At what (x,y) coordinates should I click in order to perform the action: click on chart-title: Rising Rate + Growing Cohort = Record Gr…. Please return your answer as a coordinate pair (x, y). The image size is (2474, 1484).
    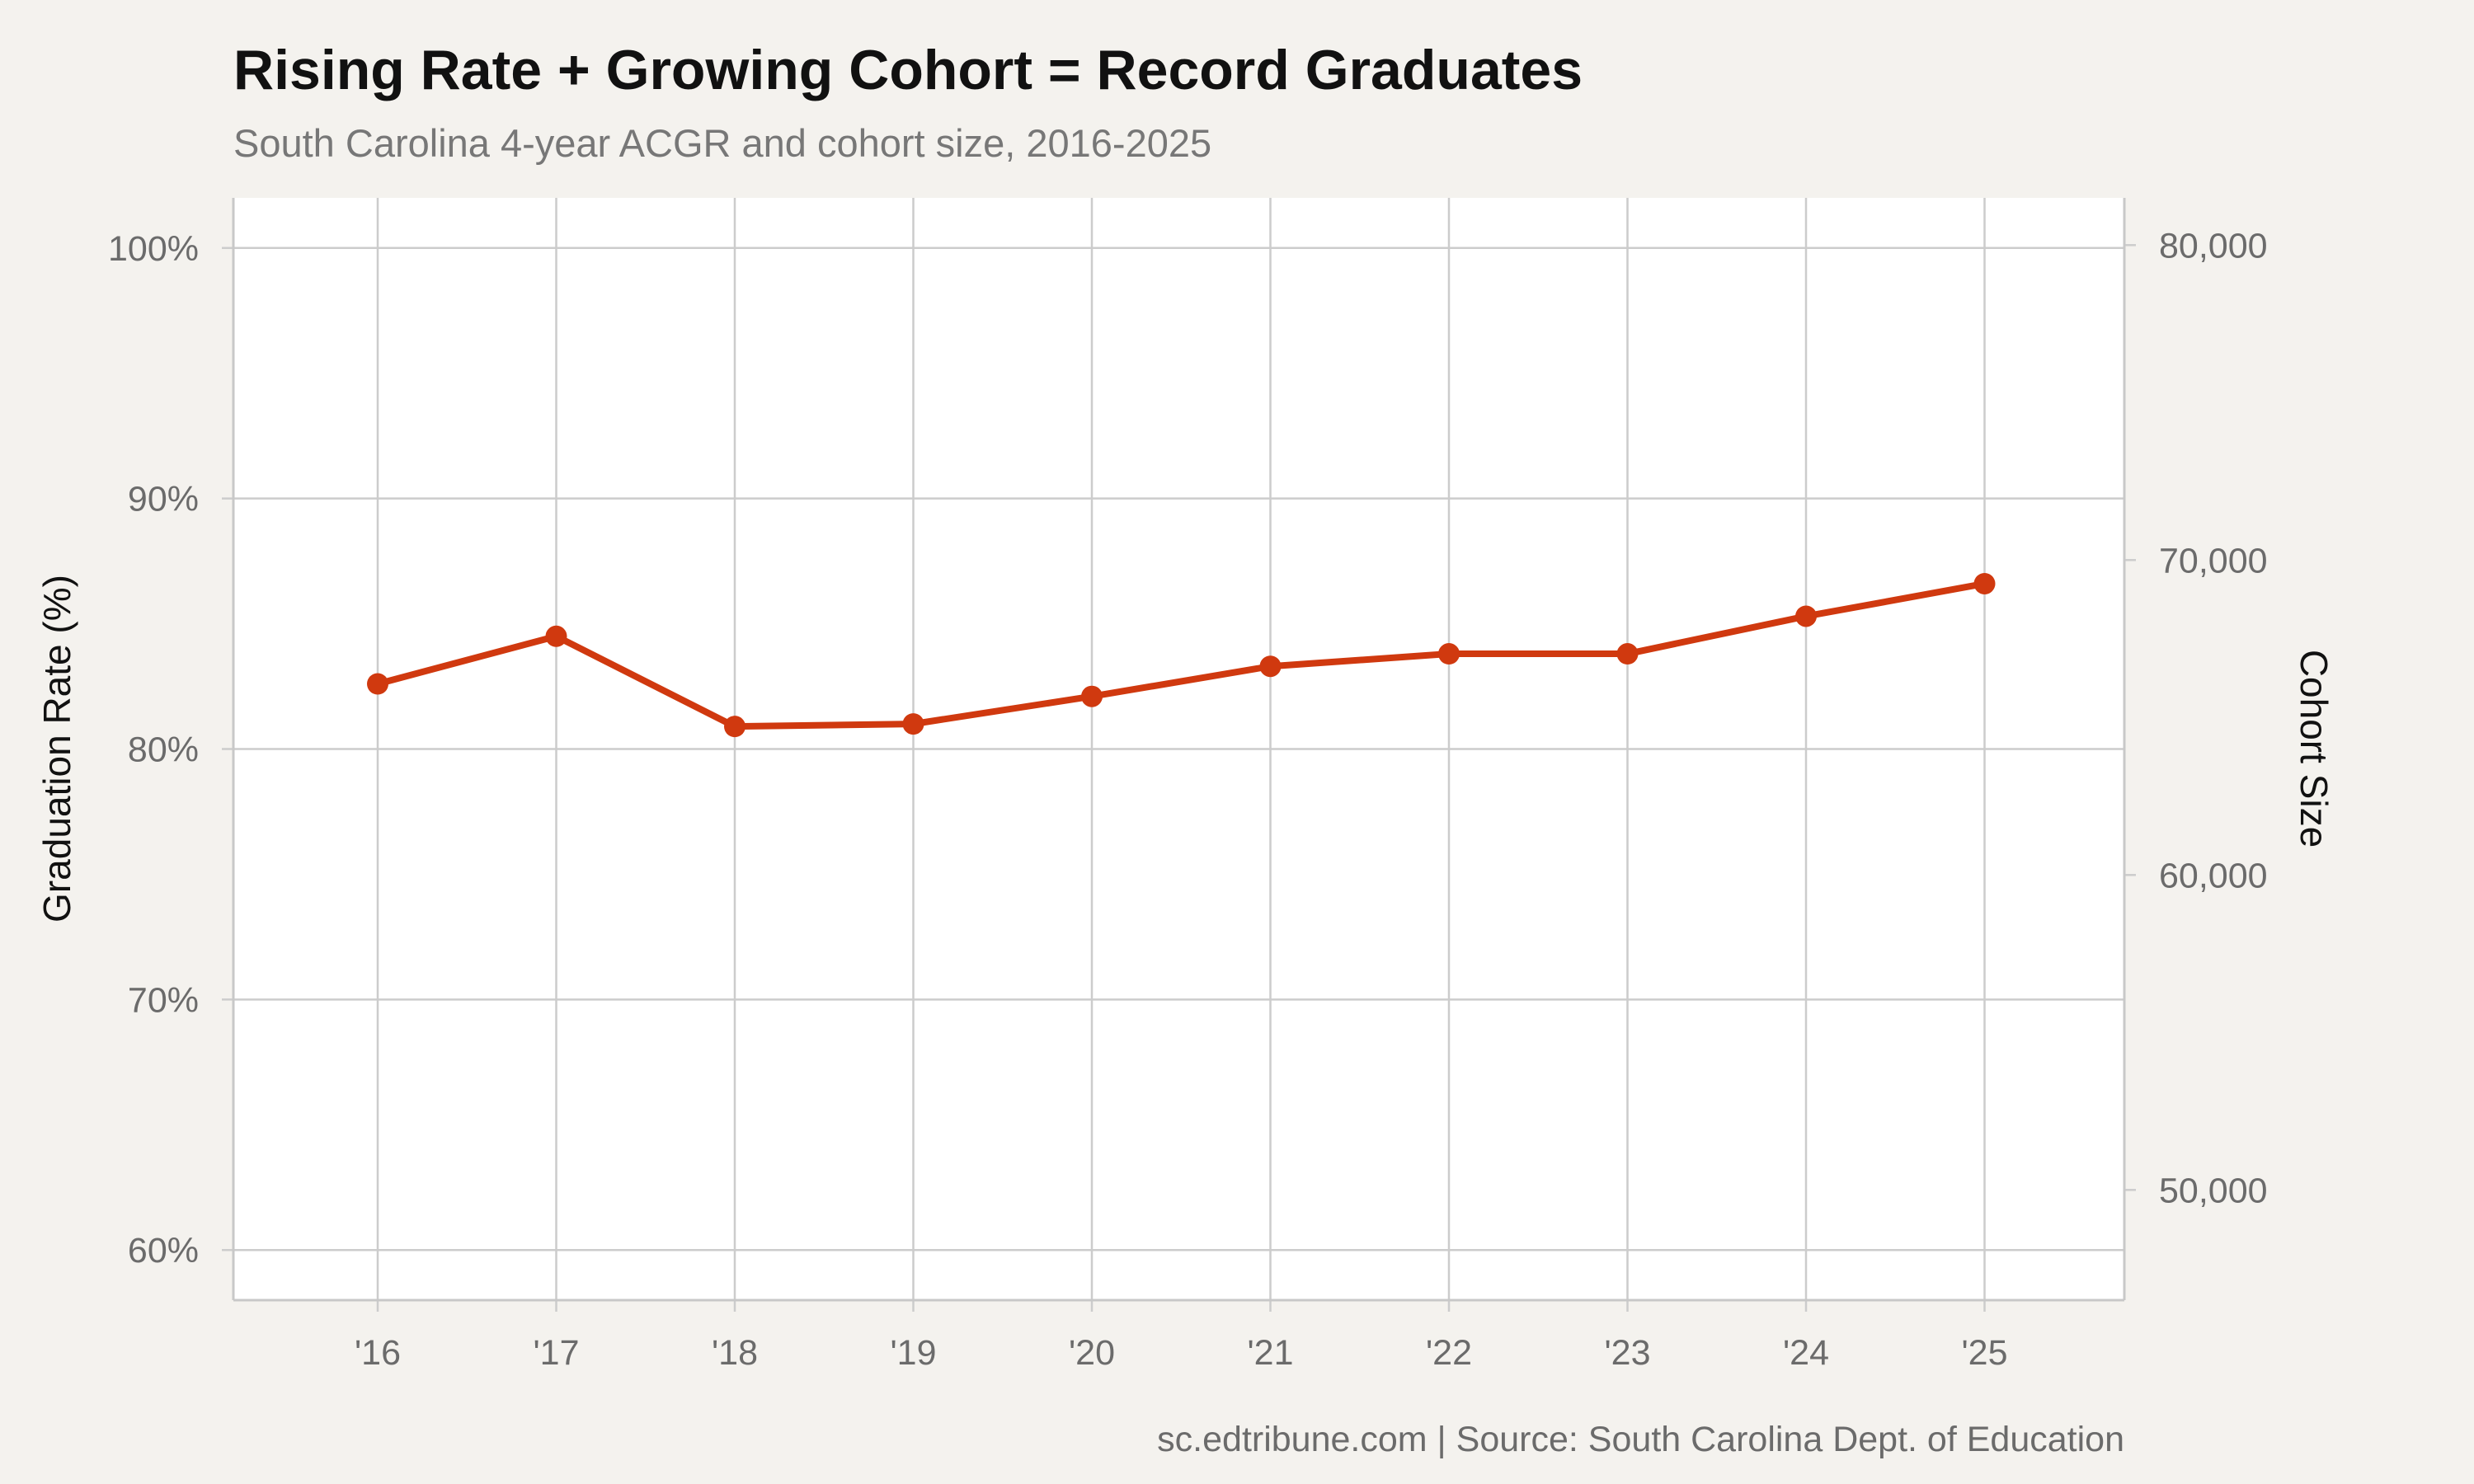
    Looking at the image, I should click on (908, 70).